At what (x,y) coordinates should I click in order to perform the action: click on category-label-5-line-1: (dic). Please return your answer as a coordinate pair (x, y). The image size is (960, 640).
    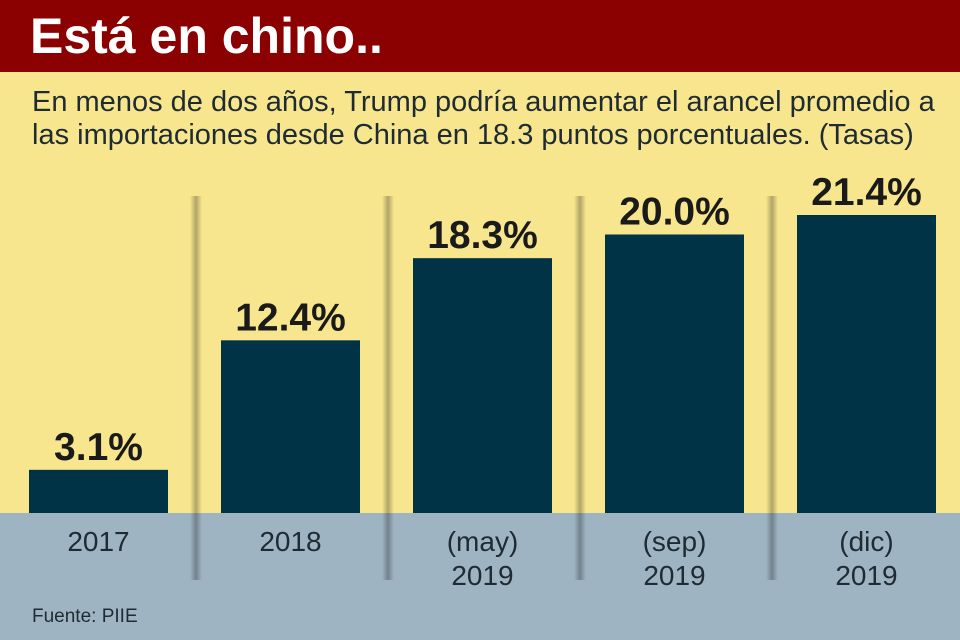
    Looking at the image, I should click on (866, 541).